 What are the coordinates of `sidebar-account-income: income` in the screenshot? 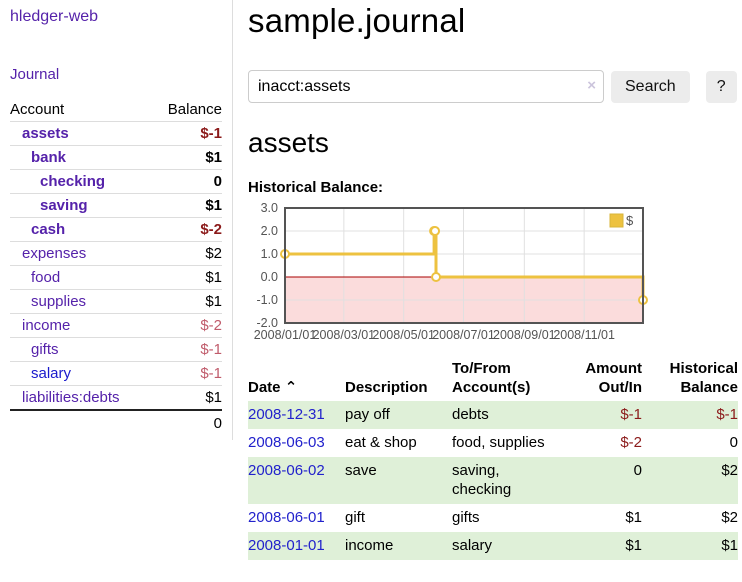 It's located at (46, 325).